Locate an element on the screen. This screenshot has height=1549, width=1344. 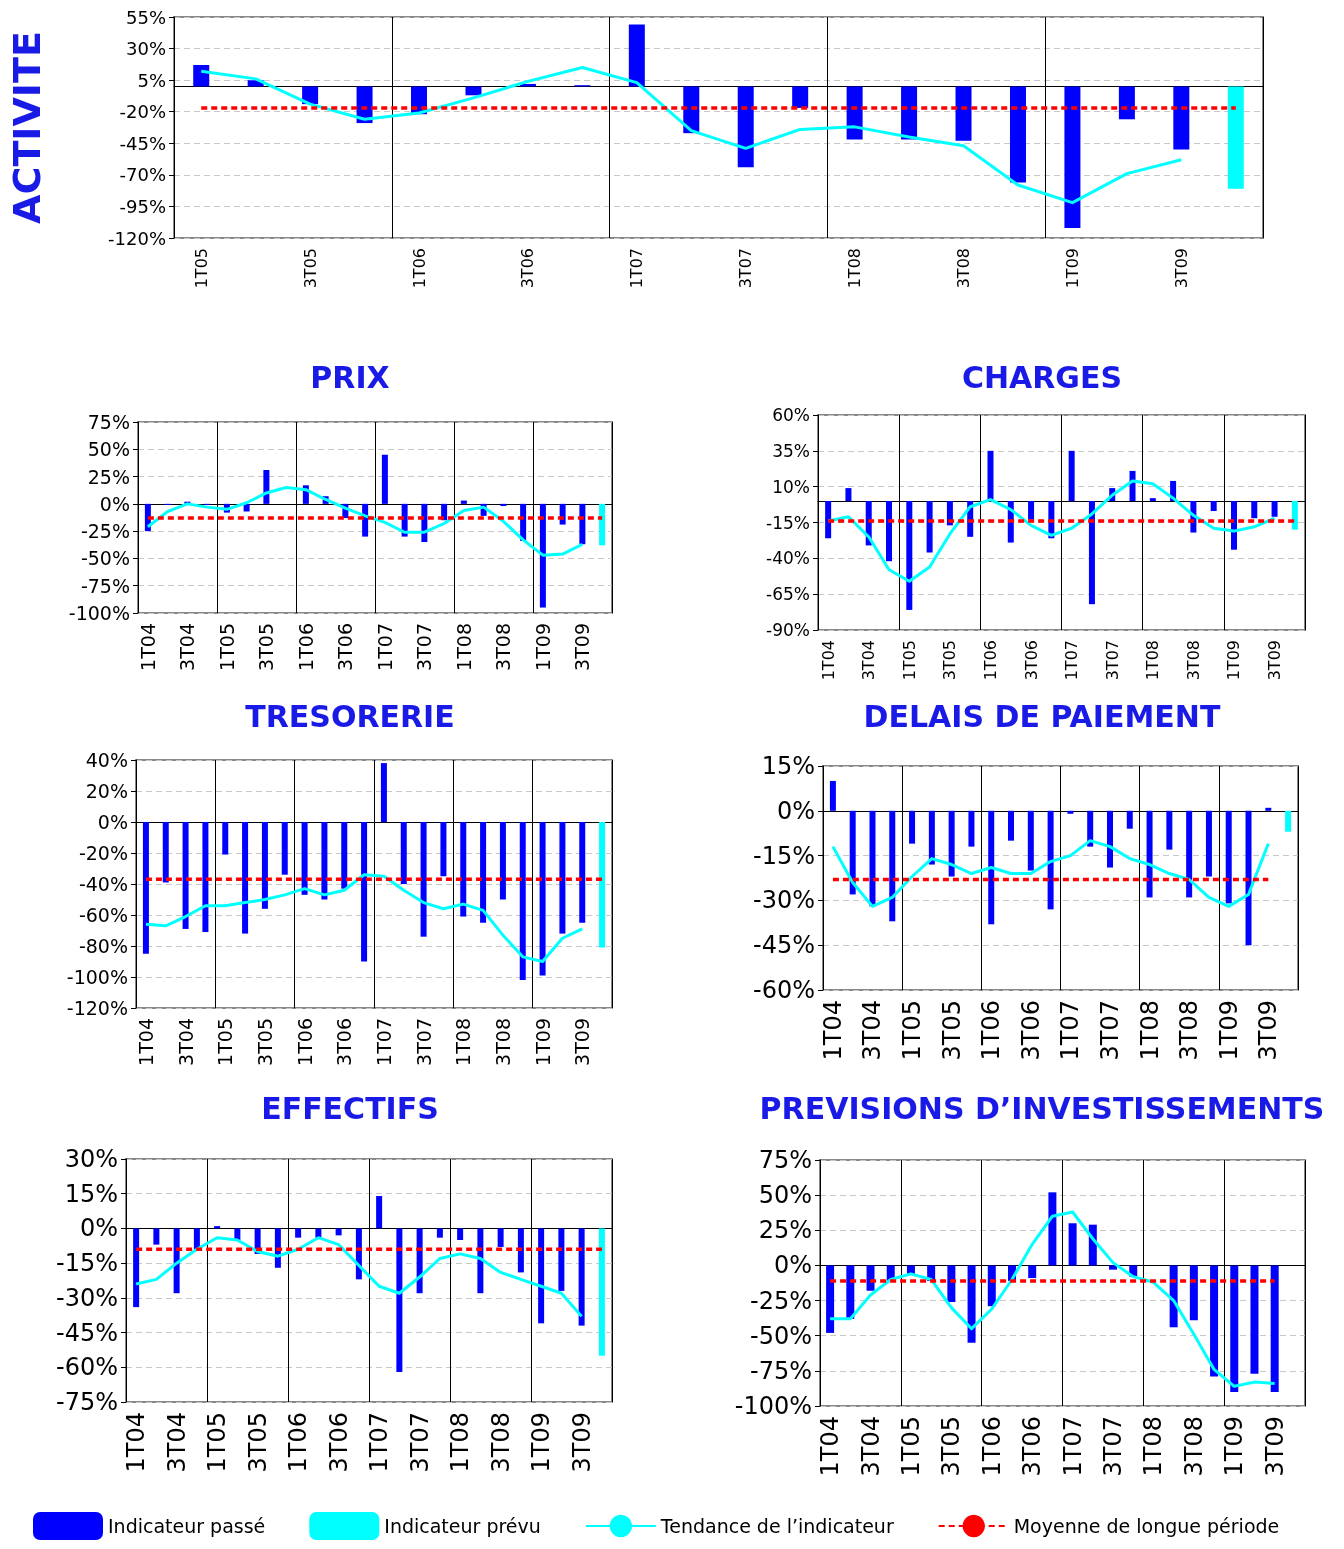
y-tick-label: 30% is located at coordinates (91, 1159).